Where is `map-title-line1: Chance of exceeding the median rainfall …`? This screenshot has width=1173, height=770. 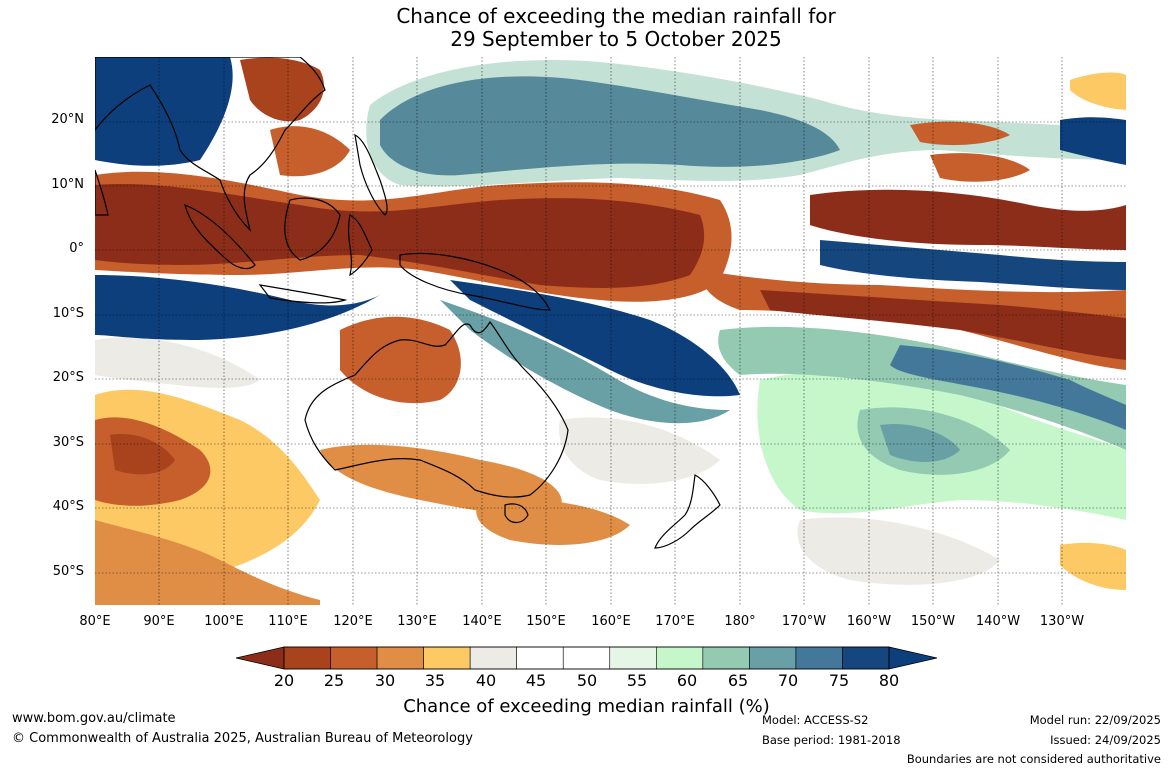
map-title-line1: Chance of exceeding the median rainfall … is located at coordinates (616, 16).